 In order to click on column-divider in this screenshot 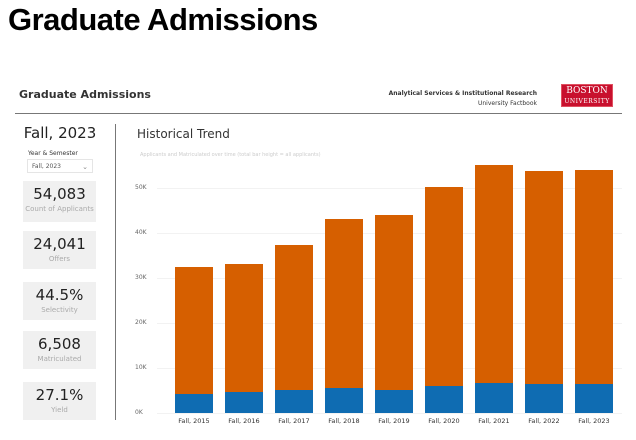, I will do `click(115, 272)`.